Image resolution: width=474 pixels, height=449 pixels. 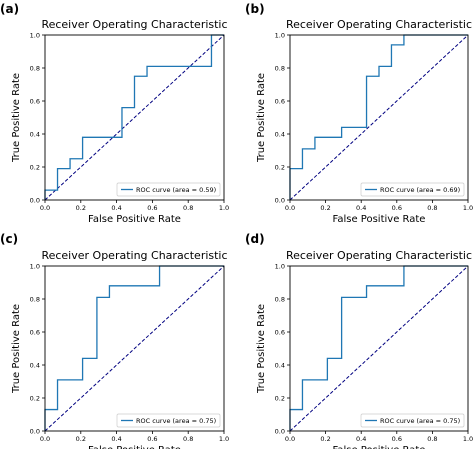 I want to click on legend-entry: ROC curve (area = 0.59), so click(x=176, y=190).